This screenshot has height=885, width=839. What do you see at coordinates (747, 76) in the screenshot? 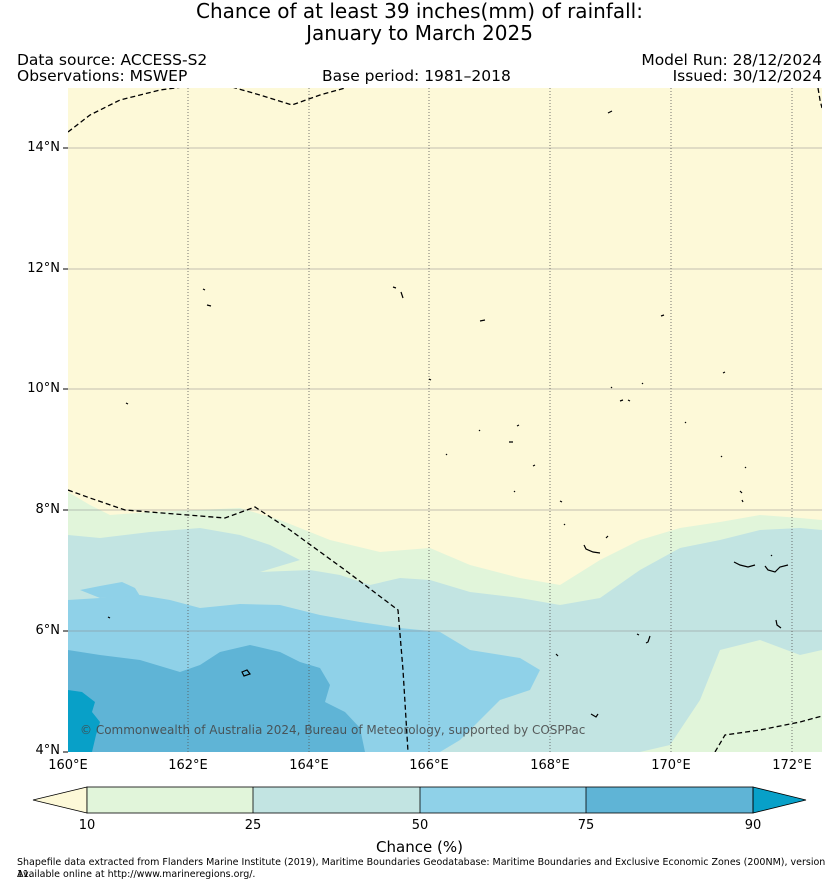
I see `issued-label: Issued: 30/12/2024` at bounding box center [747, 76].